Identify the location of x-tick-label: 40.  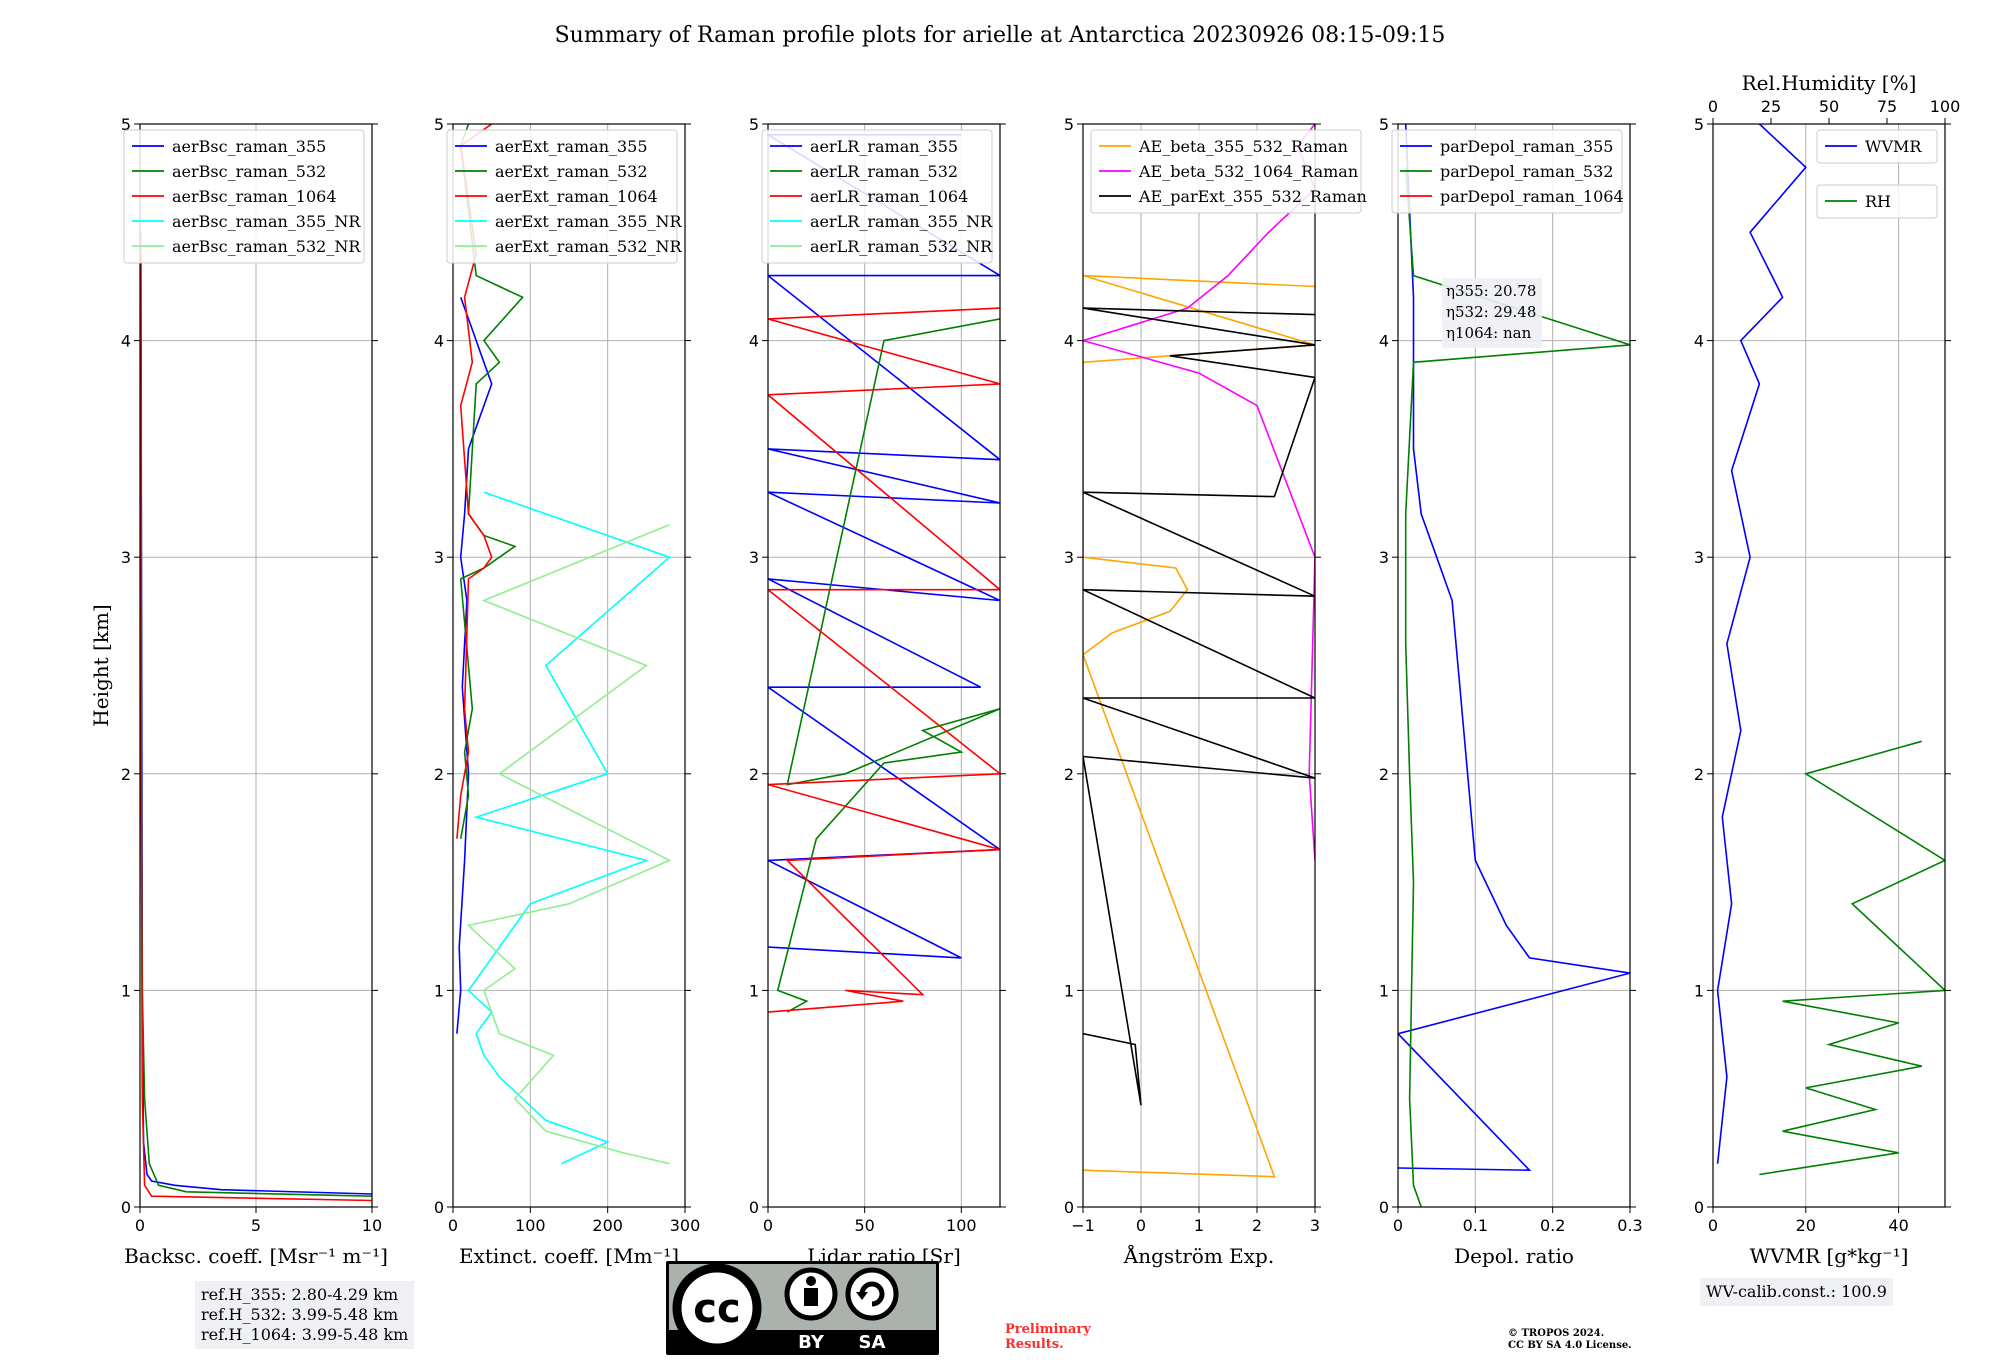
(1898, 1225).